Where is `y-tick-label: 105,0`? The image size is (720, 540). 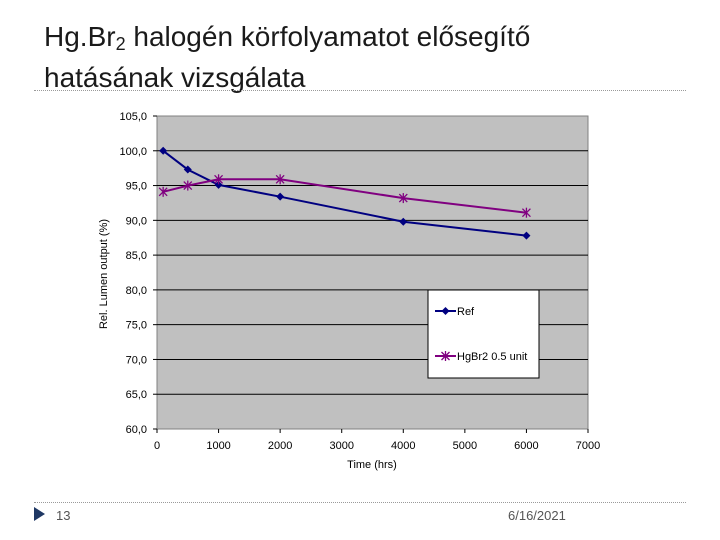 y-tick-label: 105,0 is located at coordinates (133, 117).